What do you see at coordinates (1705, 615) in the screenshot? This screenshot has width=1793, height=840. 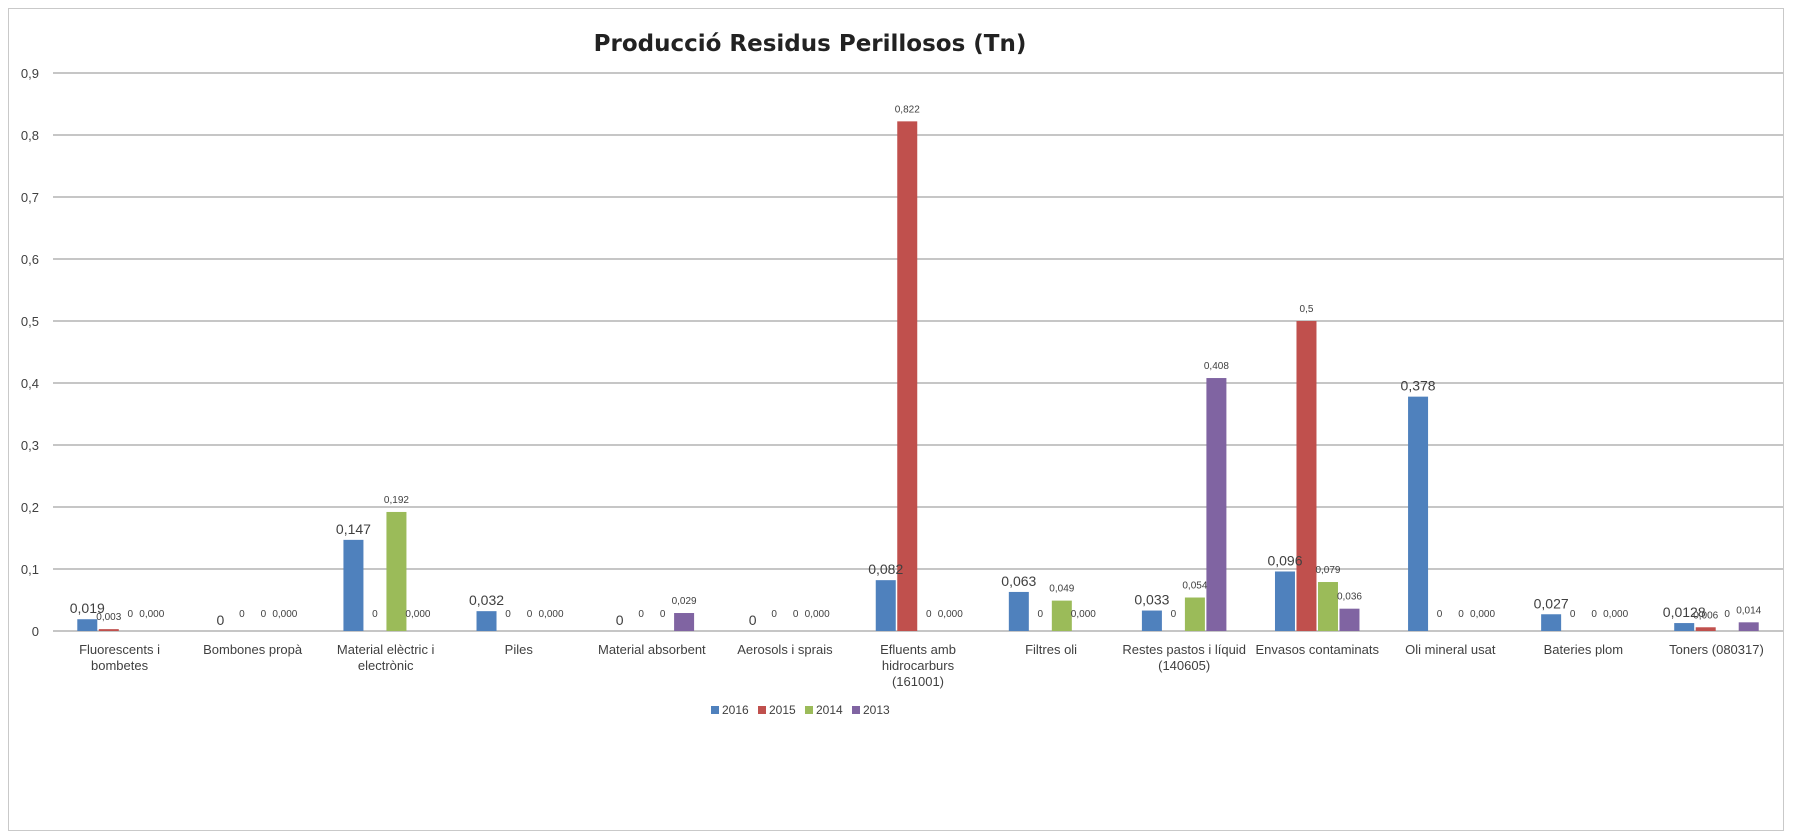 I see `data-label: 0,006` at bounding box center [1705, 615].